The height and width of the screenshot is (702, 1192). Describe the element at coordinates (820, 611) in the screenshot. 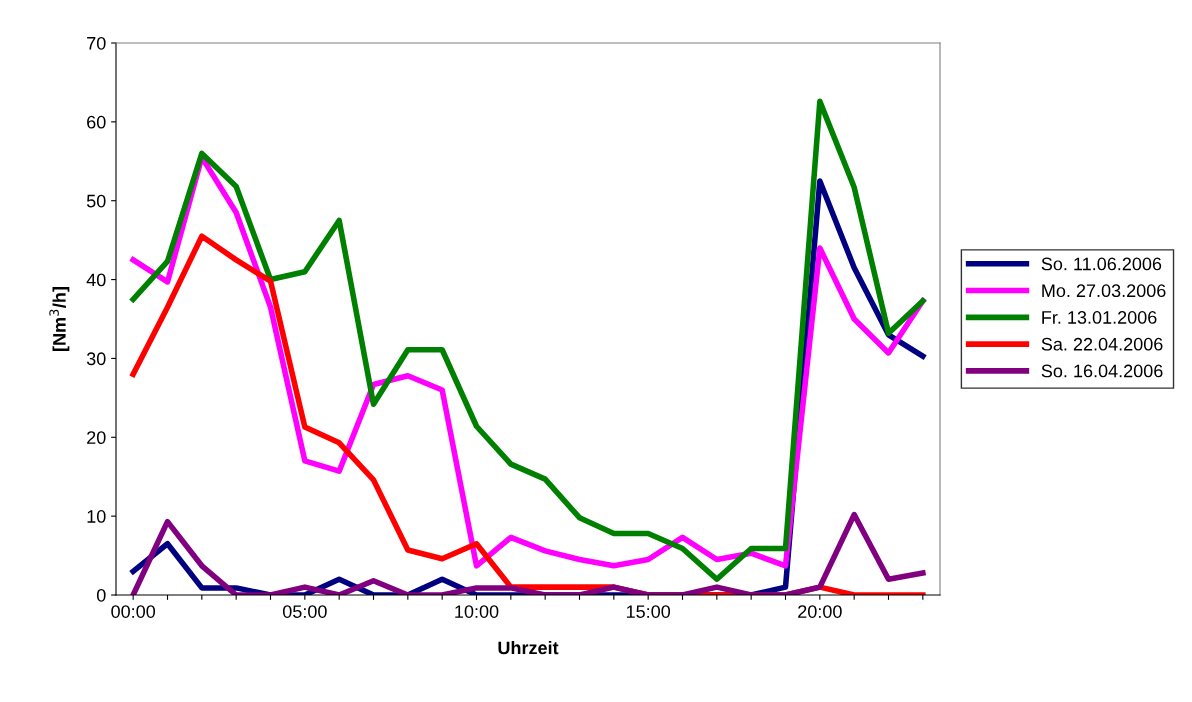

I see `x-tick-label: 20:00` at that location.